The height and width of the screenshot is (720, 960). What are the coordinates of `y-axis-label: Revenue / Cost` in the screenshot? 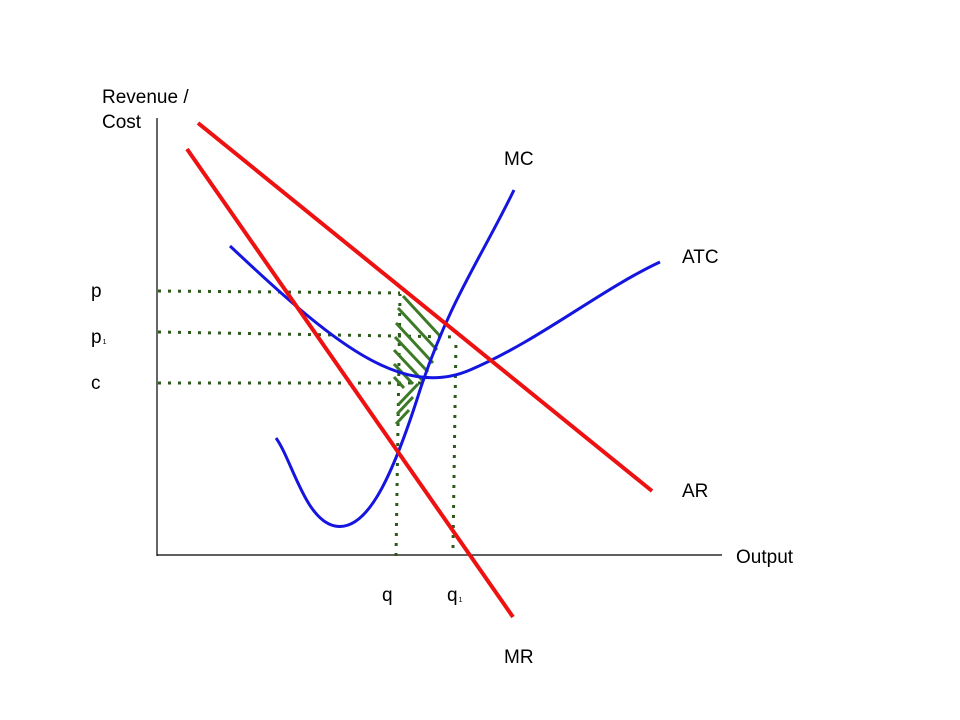 It's located at (145, 110).